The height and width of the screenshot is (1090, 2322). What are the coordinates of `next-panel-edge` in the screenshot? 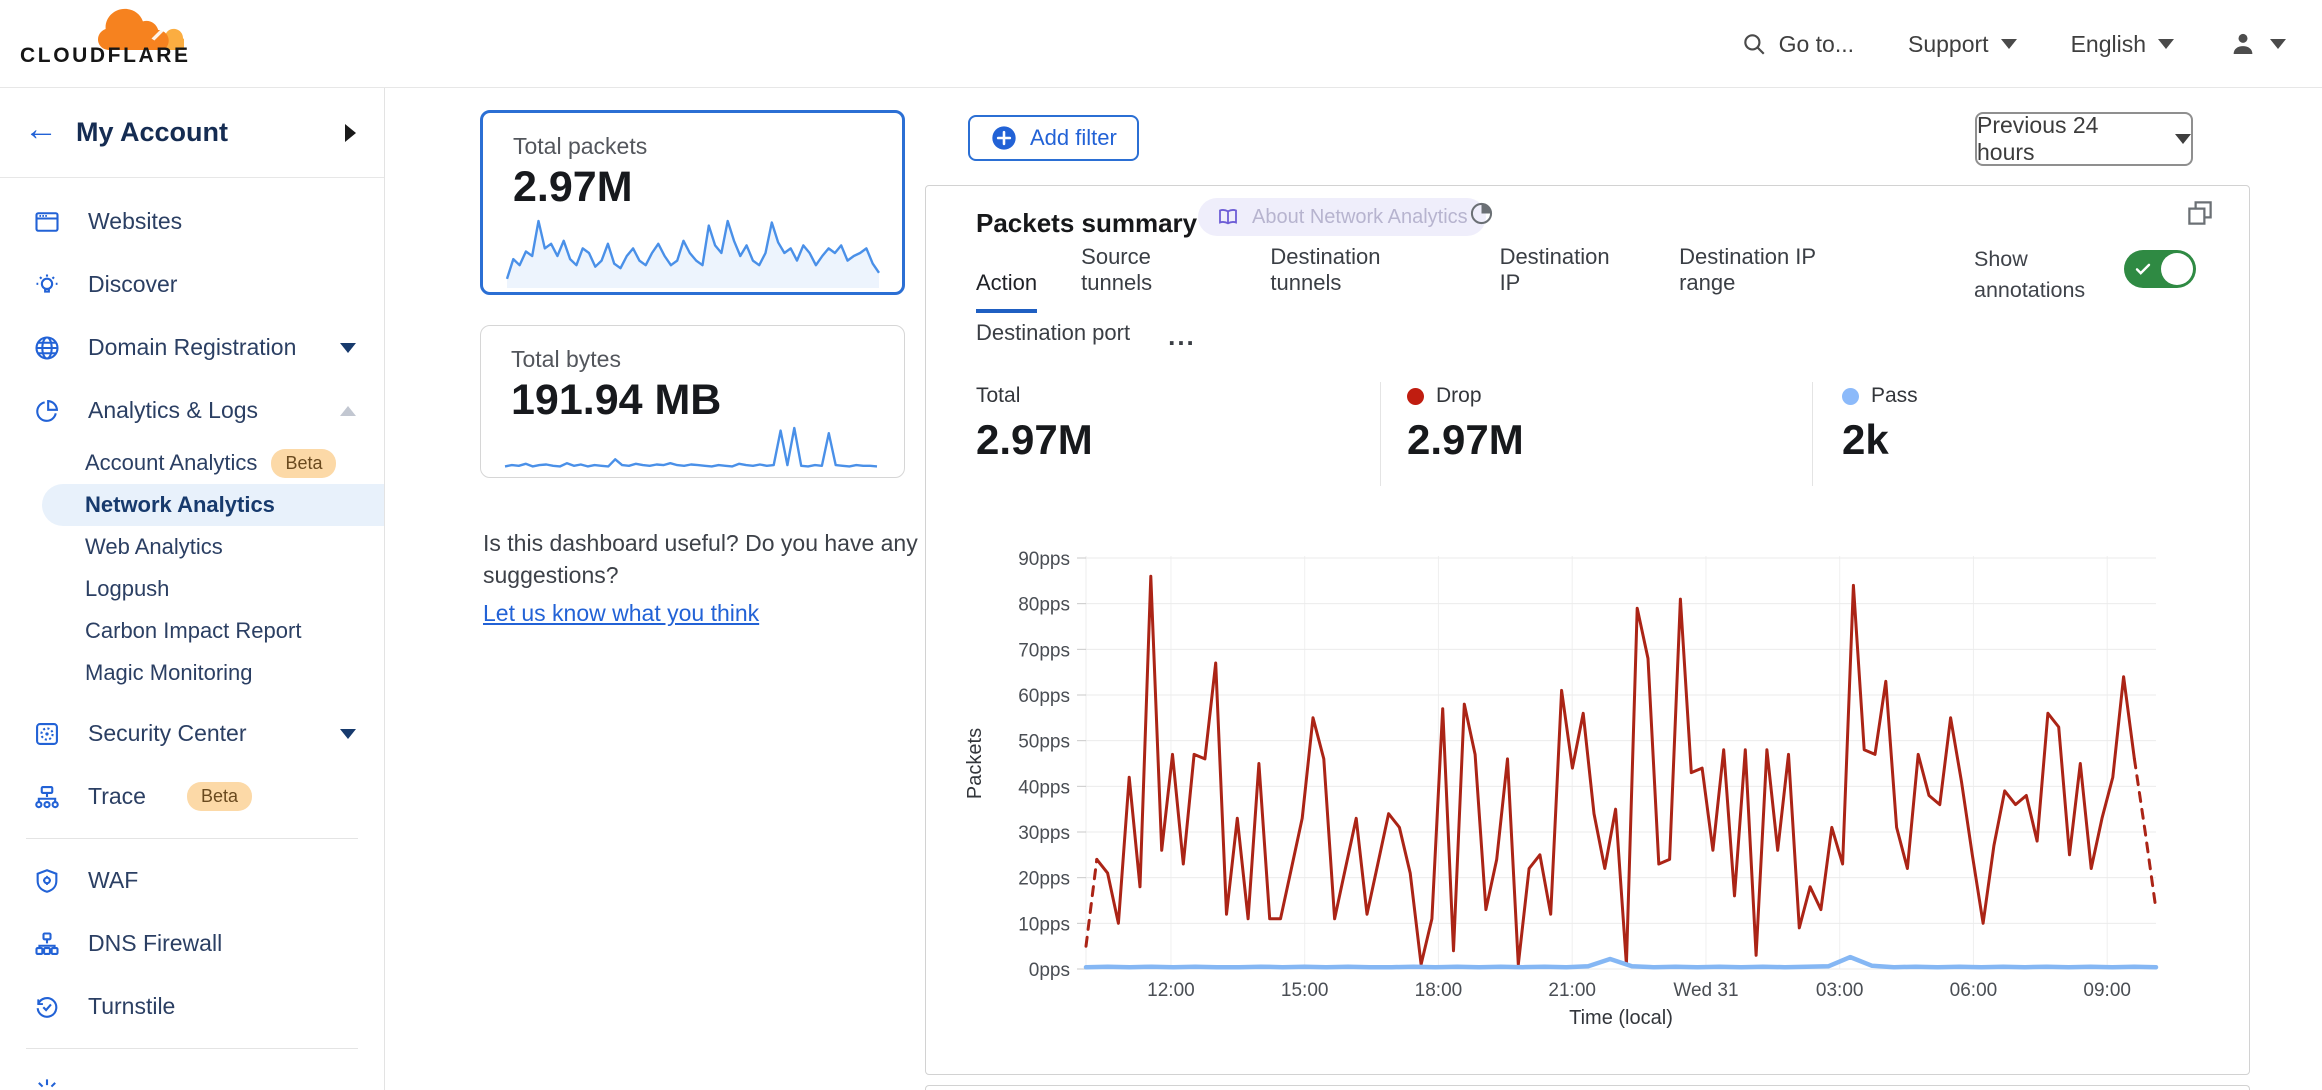 It's located at (1587, 1087).